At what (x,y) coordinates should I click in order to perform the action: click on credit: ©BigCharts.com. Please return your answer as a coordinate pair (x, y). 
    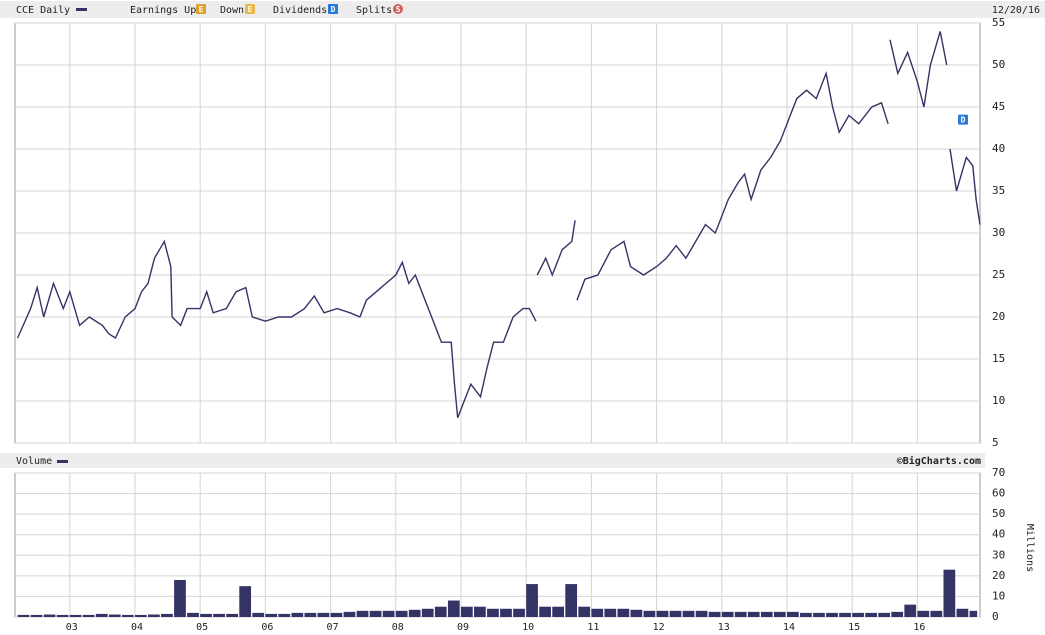
    Looking at the image, I should click on (939, 461).